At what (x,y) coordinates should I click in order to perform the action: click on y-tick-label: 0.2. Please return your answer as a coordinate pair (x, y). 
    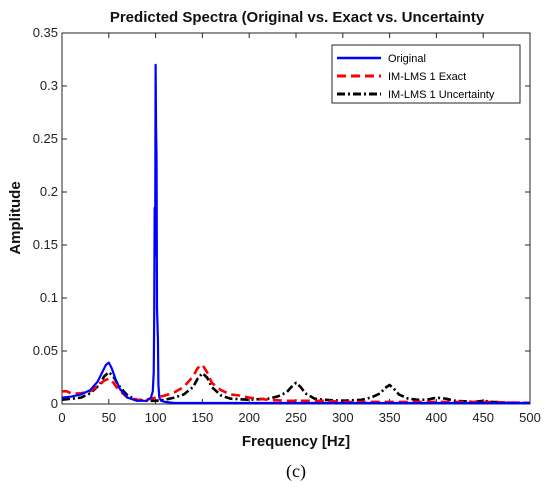
    Looking at the image, I should click on (49, 191).